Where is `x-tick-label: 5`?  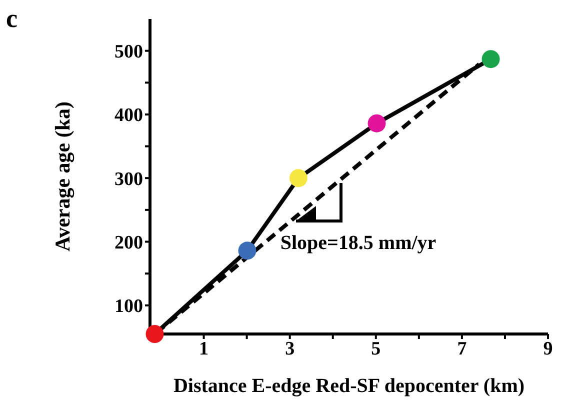
x-tick-label: 5 is located at coordinates (376, 349).